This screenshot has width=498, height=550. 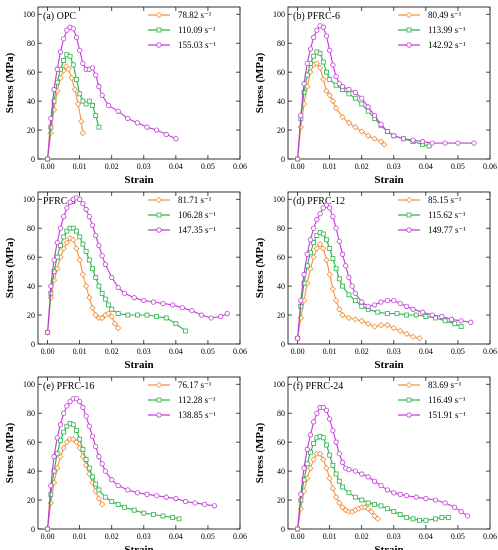 What do you see at coordinates (139, 83) in the screenshot?
I see `plot-frame` at bounding box center [139, 83].